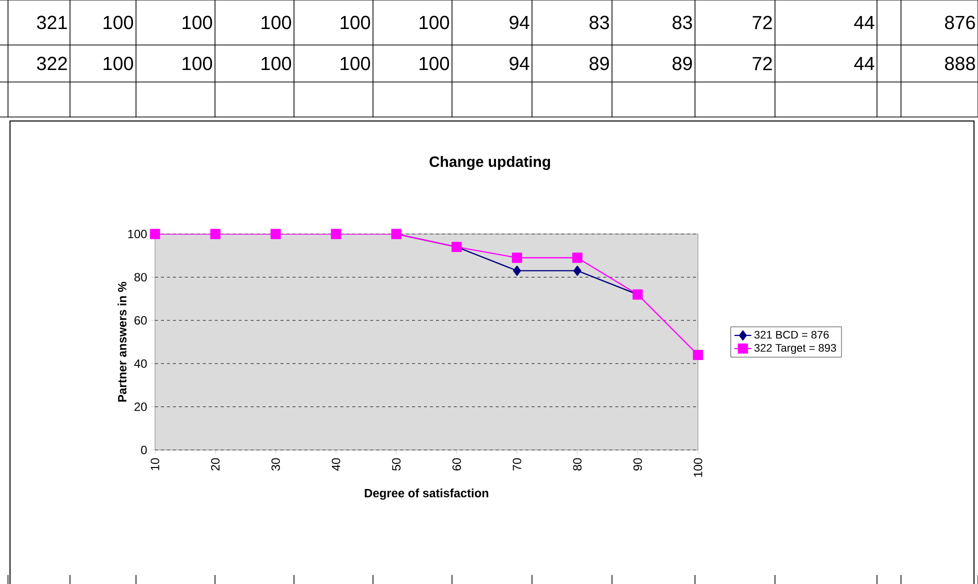 This screenshot has height=584, width=978. Describe the element at coordinates (577, 464) in the screenshot. I see `x-tick-label: 80` at that location.